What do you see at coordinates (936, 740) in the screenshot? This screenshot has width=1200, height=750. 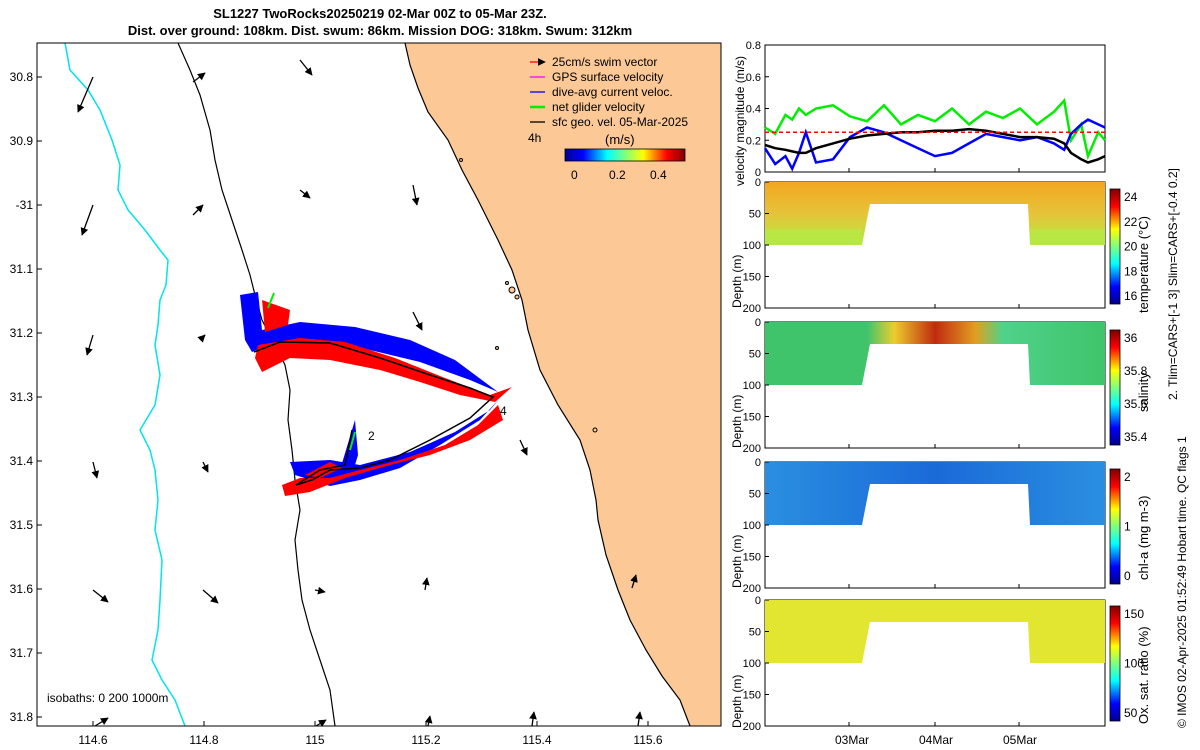 I see `xtick-04mar: 04Mar` at bounding box center [936, 740].